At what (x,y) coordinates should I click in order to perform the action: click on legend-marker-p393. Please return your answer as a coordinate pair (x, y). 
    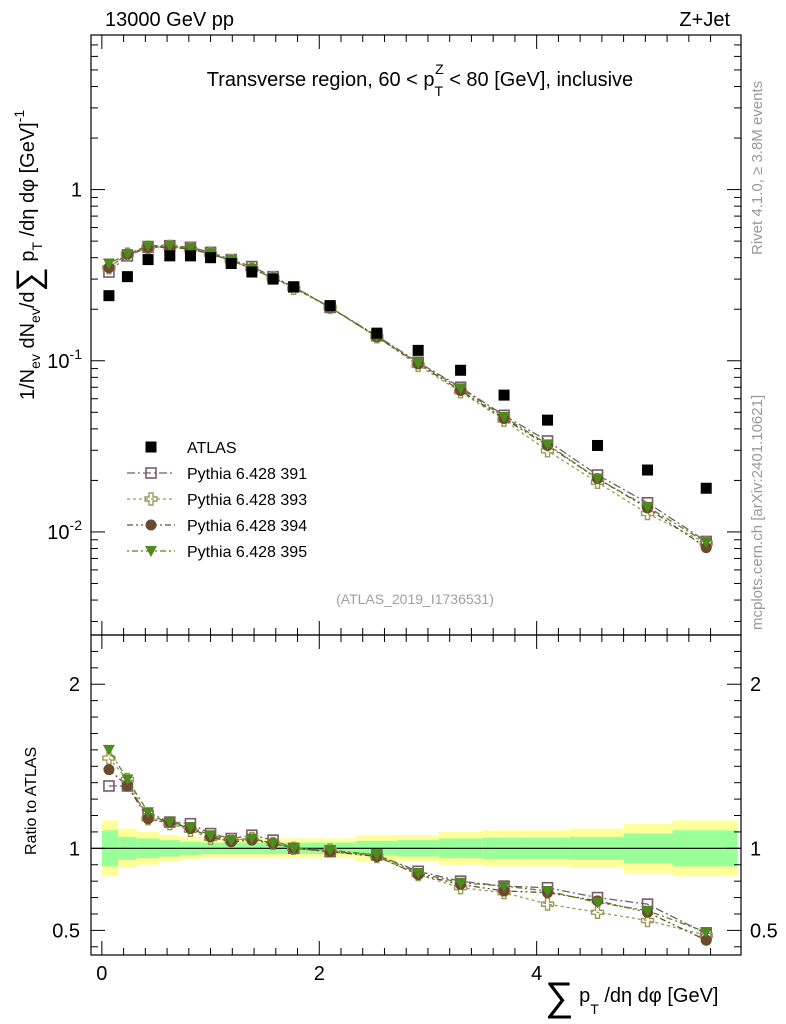
    Looking at the image, I should click on (151, 499).